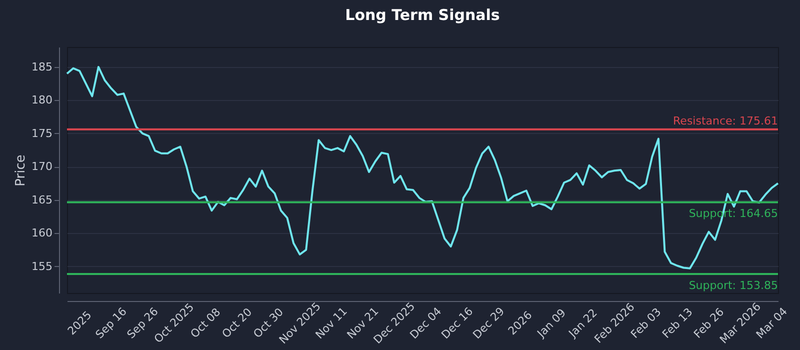 The height and width of the screenshot is (350, 800). What do you see at coordinates (42, 199) in the screenshot?
I see `y-tick-label: 165` at bounding box center [42, 199].